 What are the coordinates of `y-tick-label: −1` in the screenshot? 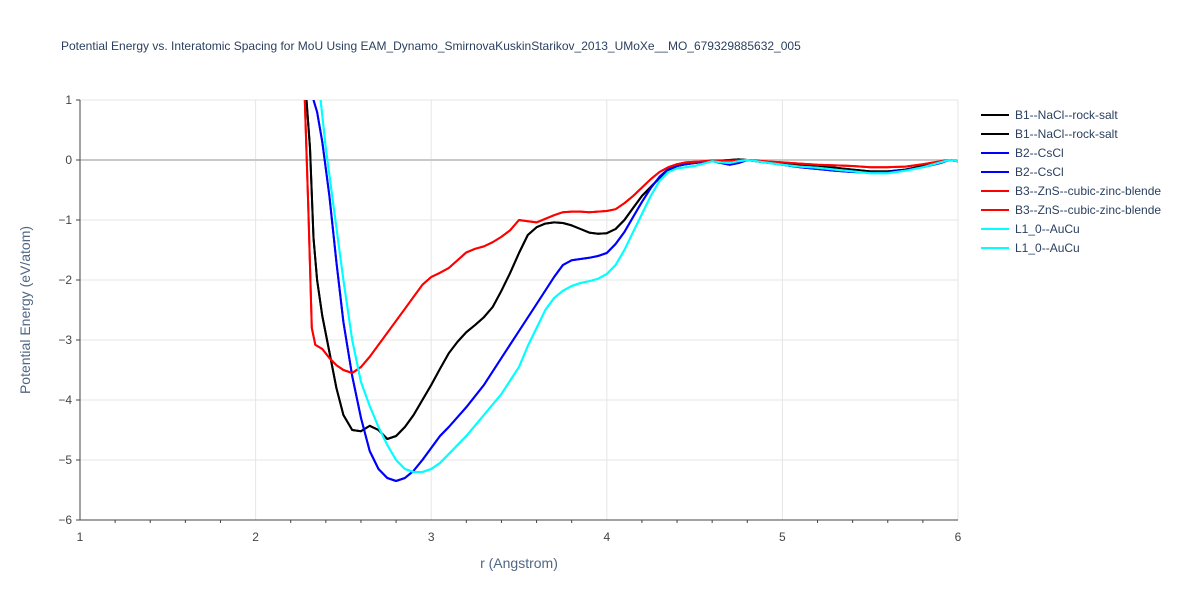 It's located at (65, 220).